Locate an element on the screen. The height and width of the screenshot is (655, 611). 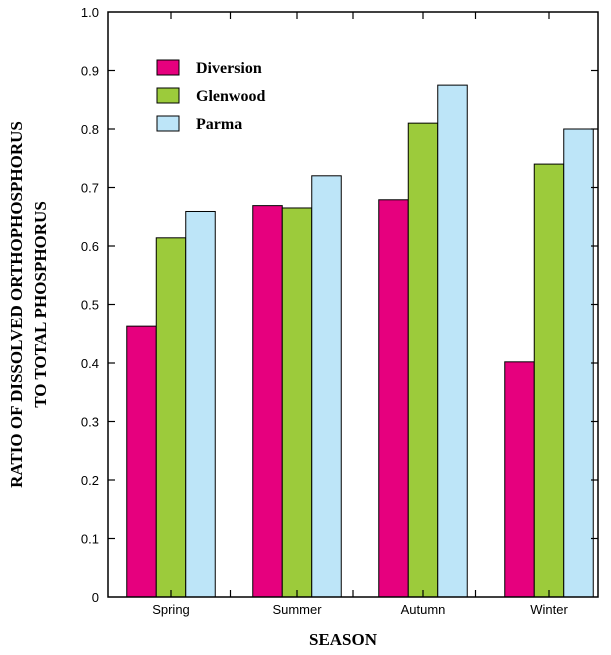
bar-parma-autumn is located at coordinates (452, 341).